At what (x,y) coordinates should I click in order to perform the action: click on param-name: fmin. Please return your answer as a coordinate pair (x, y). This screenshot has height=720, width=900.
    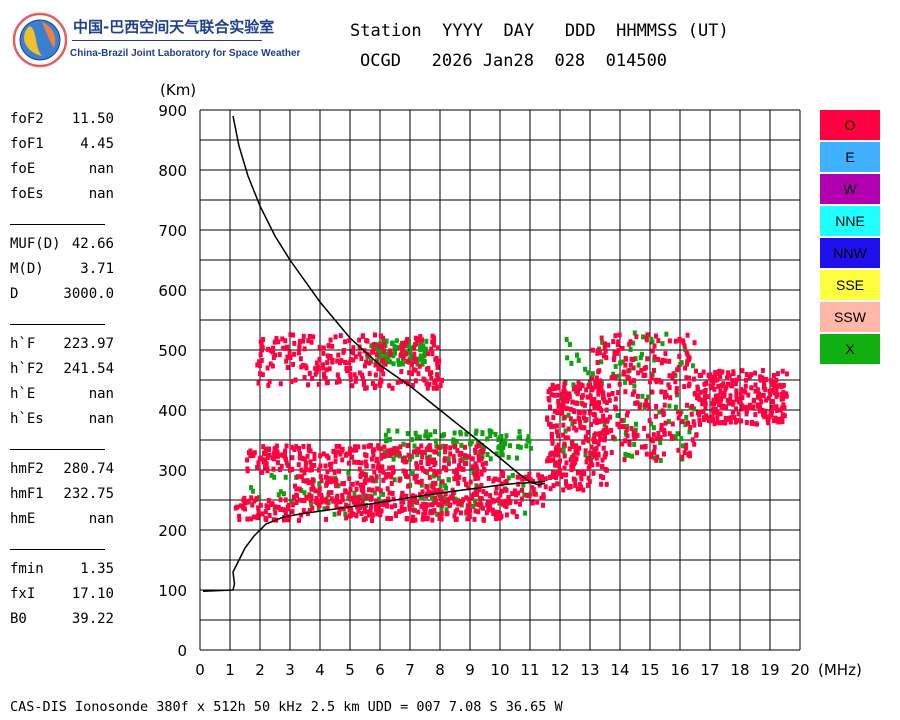
    Looking at the image, I should click on (27, 569).